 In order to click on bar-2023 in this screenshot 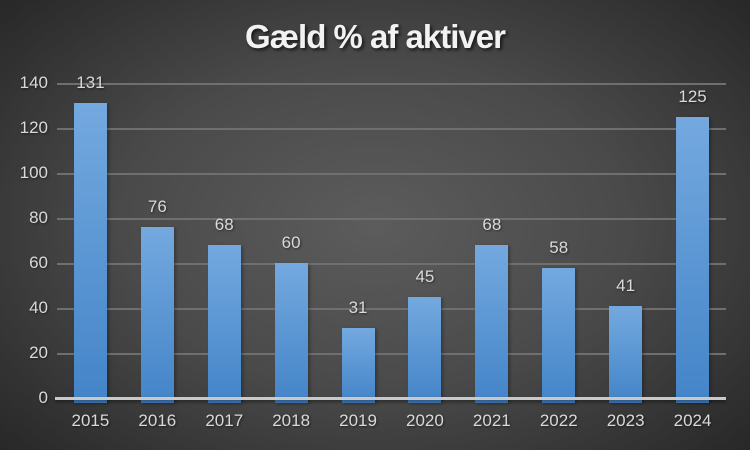, I will do `click(626, 354)`.